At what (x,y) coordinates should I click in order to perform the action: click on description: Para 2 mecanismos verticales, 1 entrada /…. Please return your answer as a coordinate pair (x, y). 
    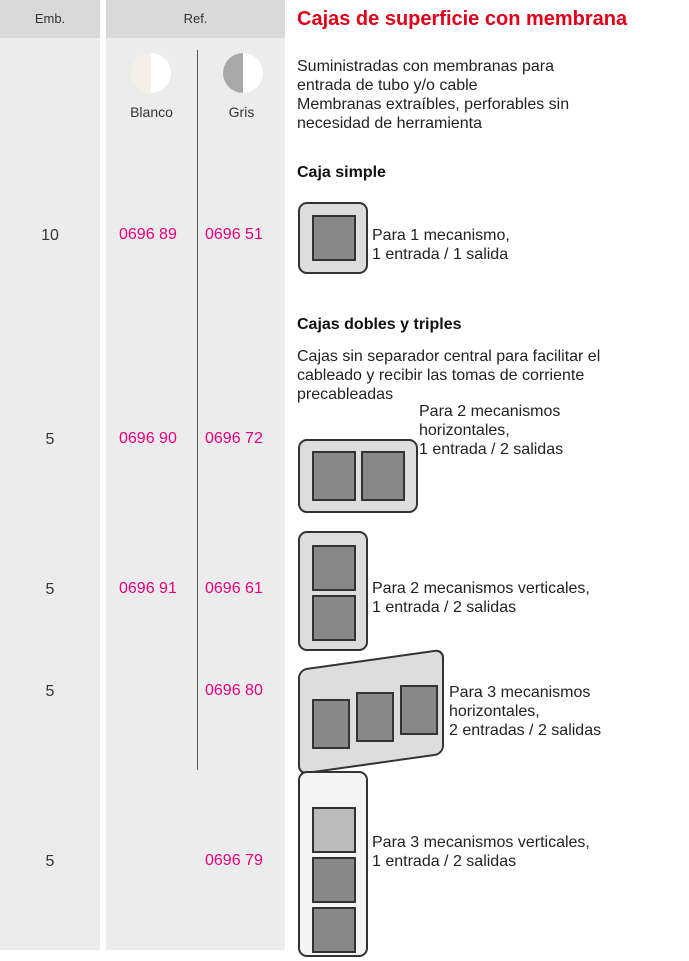
    Looking at the image, I should click on (481, 598).